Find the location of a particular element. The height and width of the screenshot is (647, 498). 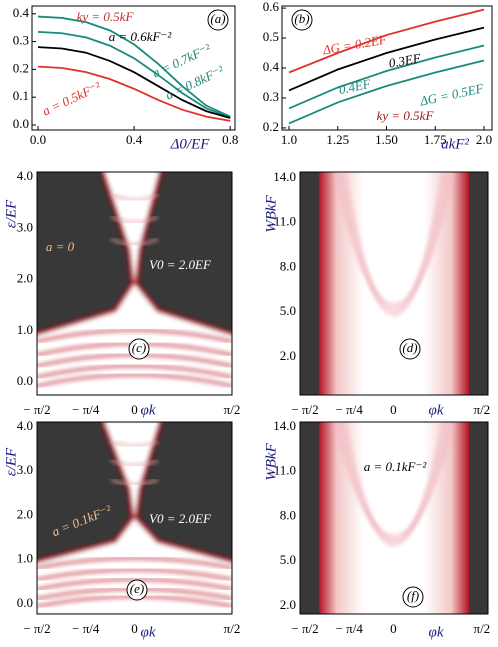

y-axis-label: WBkF is located at coordinates (271, 213).